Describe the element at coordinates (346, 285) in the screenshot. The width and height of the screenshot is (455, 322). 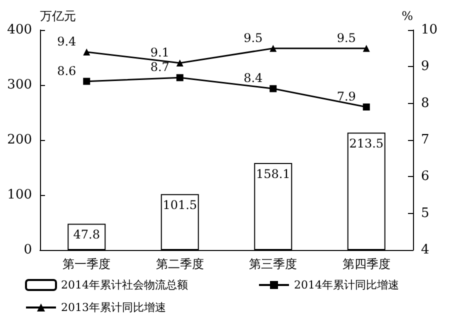
I see `legend-label: 2014年累计同比增速` at that location.